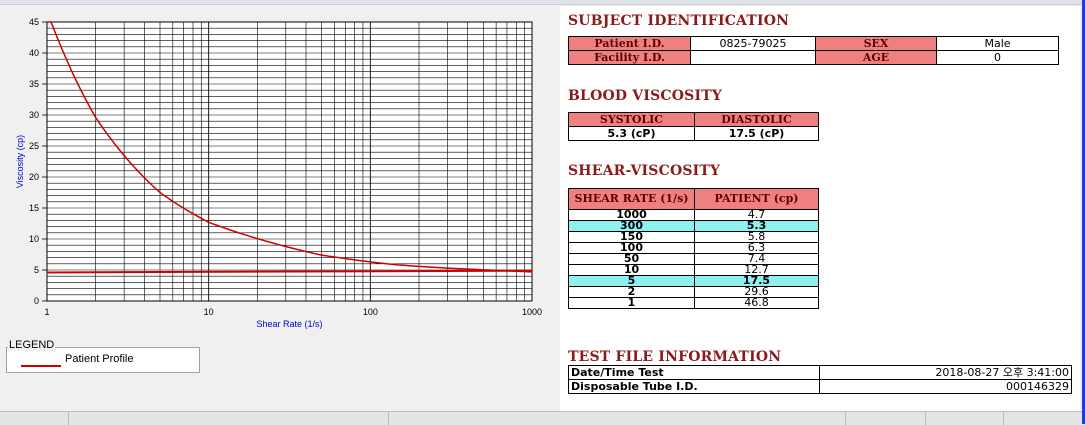 This screenshot has width=1085, height=425. I want to click on tube-id-value: 000146329, so click(945, 386).